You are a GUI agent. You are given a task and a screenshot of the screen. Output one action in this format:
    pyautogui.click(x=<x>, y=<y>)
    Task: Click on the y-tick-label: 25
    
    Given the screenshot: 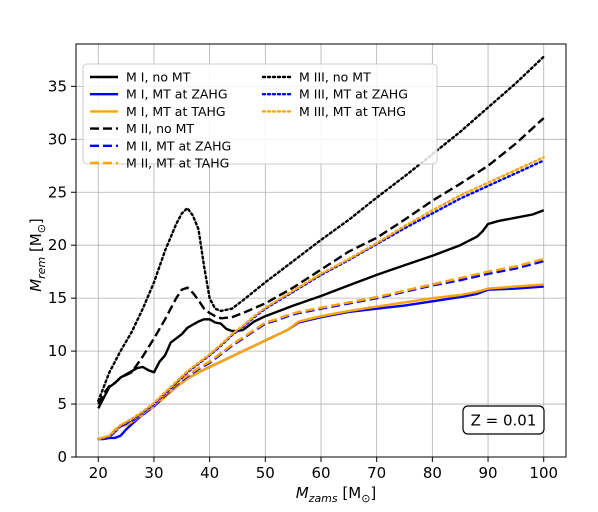 What is the action you would take?
    pyautogui.click(x=57, y=192)
    